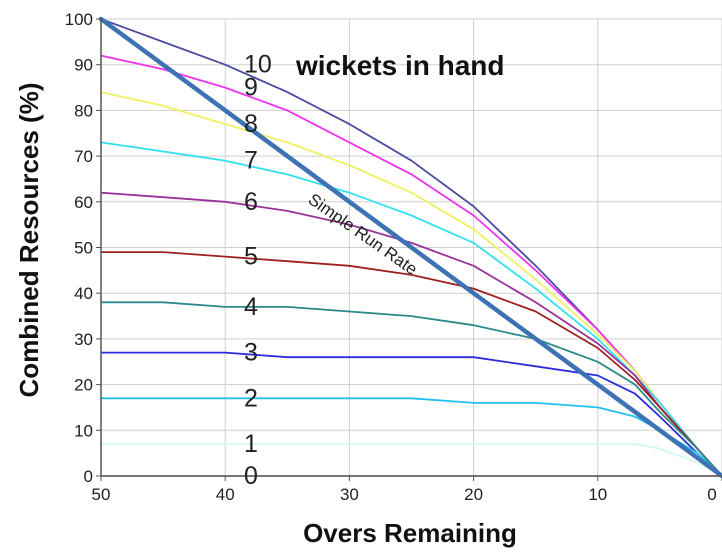  What do you see at coordinates (251, 444) in the screenshot?
I see `curve-label-1: 1` at bounding box center [251, 444].